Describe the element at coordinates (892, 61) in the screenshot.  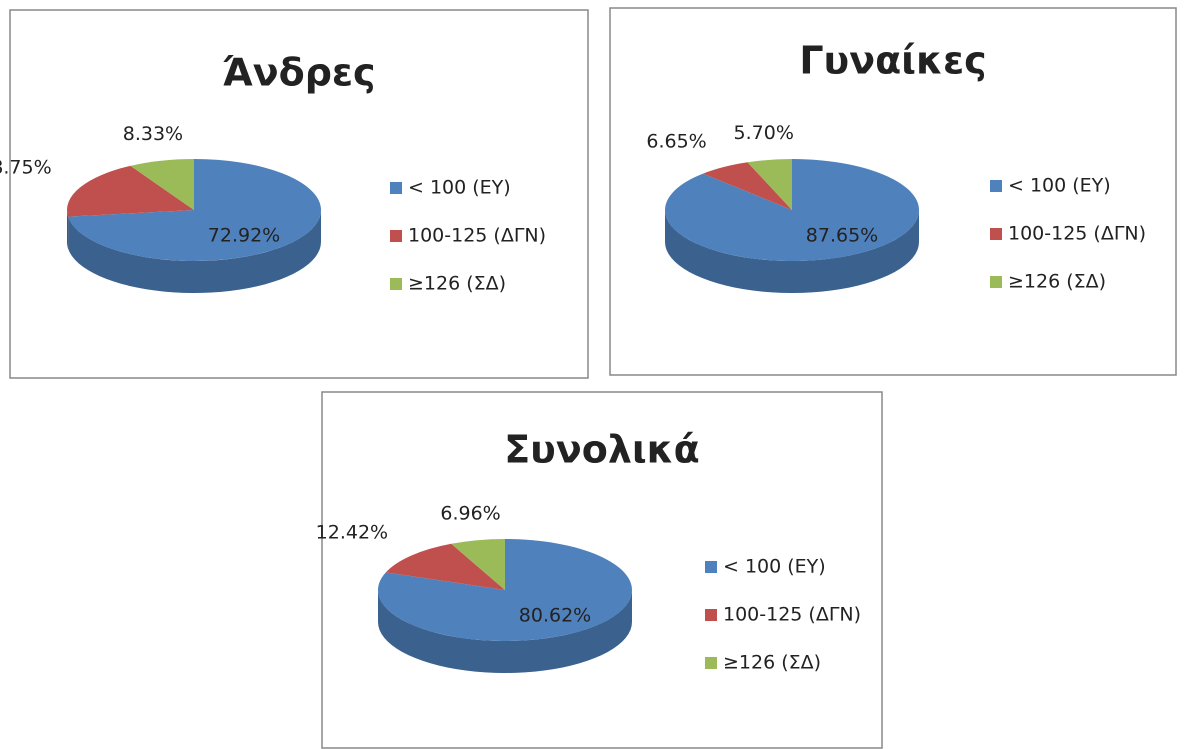
I see `chart-title: Γυναίκες` at that location.